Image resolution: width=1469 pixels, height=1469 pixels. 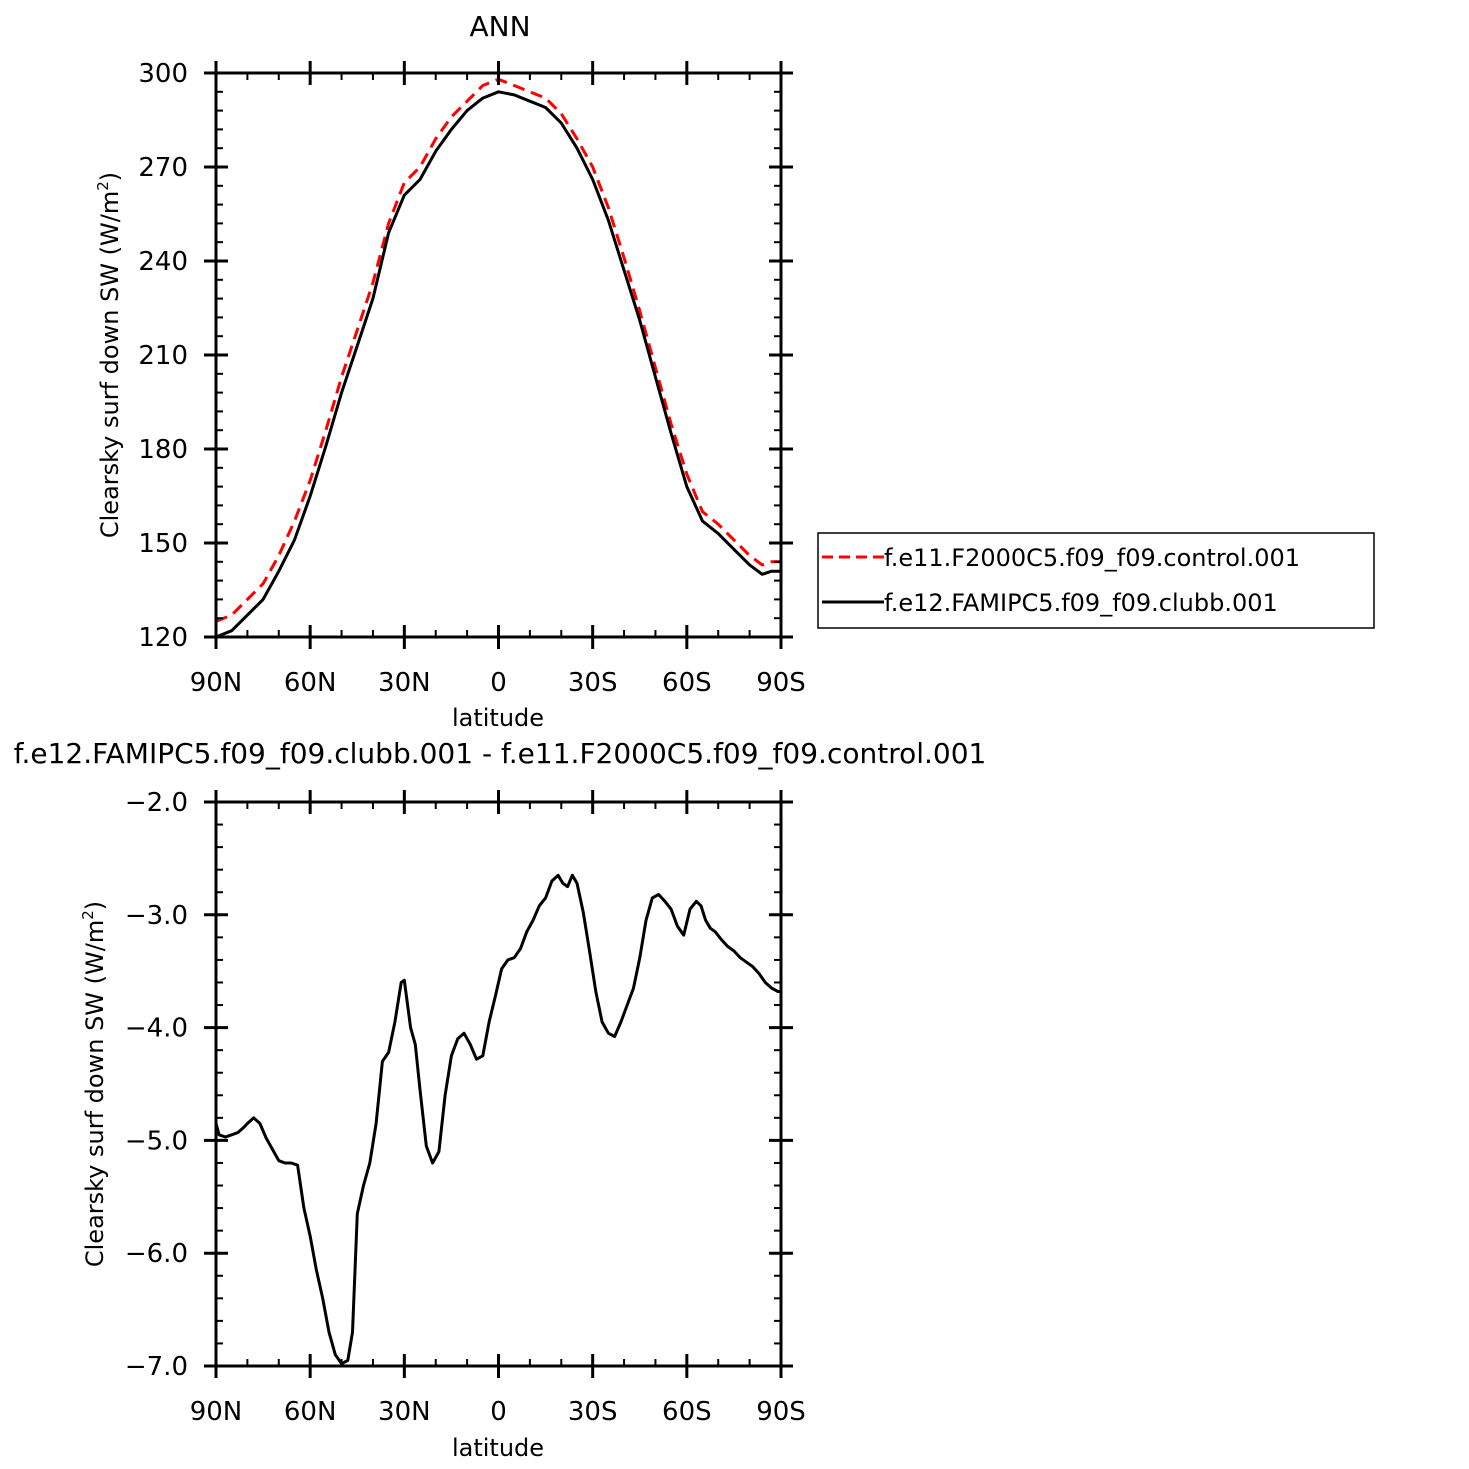 I want to click on chart-title-top: ANN, so click(x=499, y=26).